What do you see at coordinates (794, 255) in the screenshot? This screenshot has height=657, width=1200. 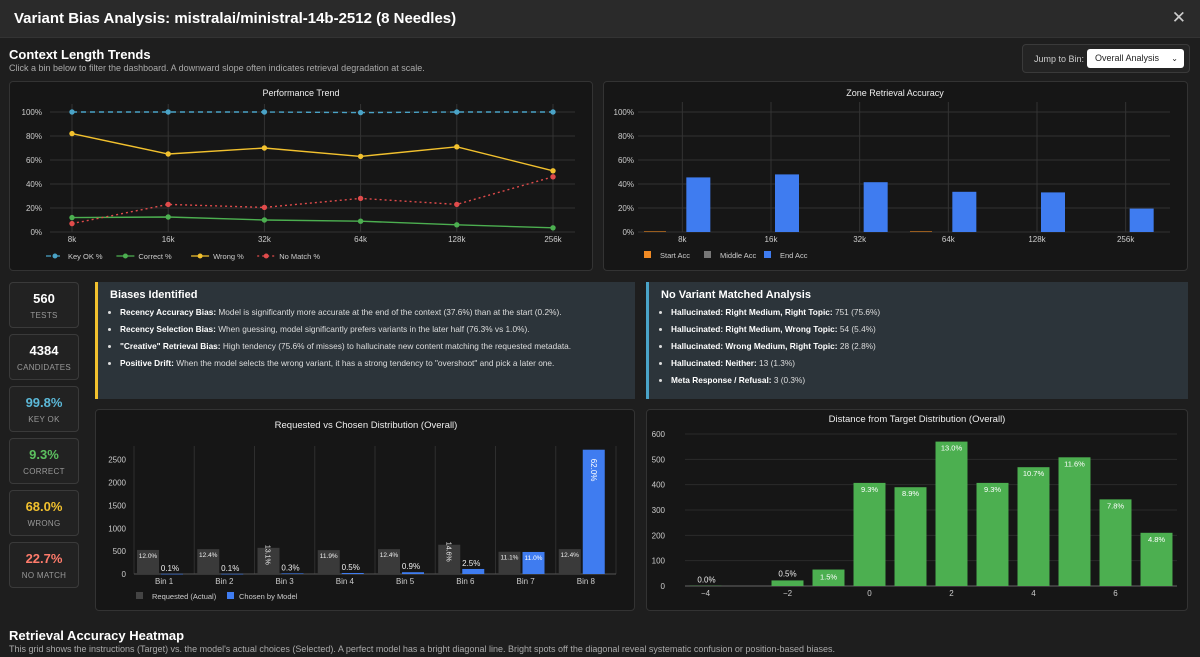 I see `legend-label: End Acc` at bounding box center [794, 255].